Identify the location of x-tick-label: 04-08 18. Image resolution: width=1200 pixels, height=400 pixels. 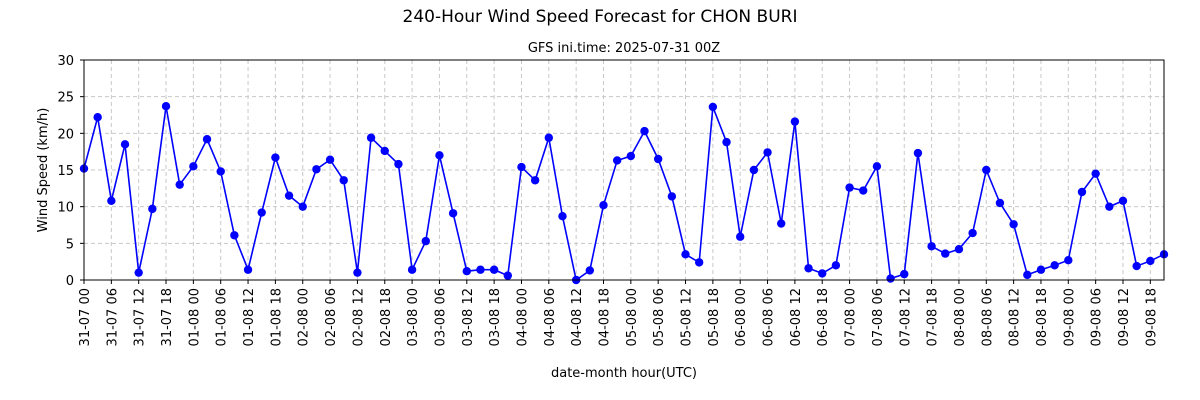
(604, 317).